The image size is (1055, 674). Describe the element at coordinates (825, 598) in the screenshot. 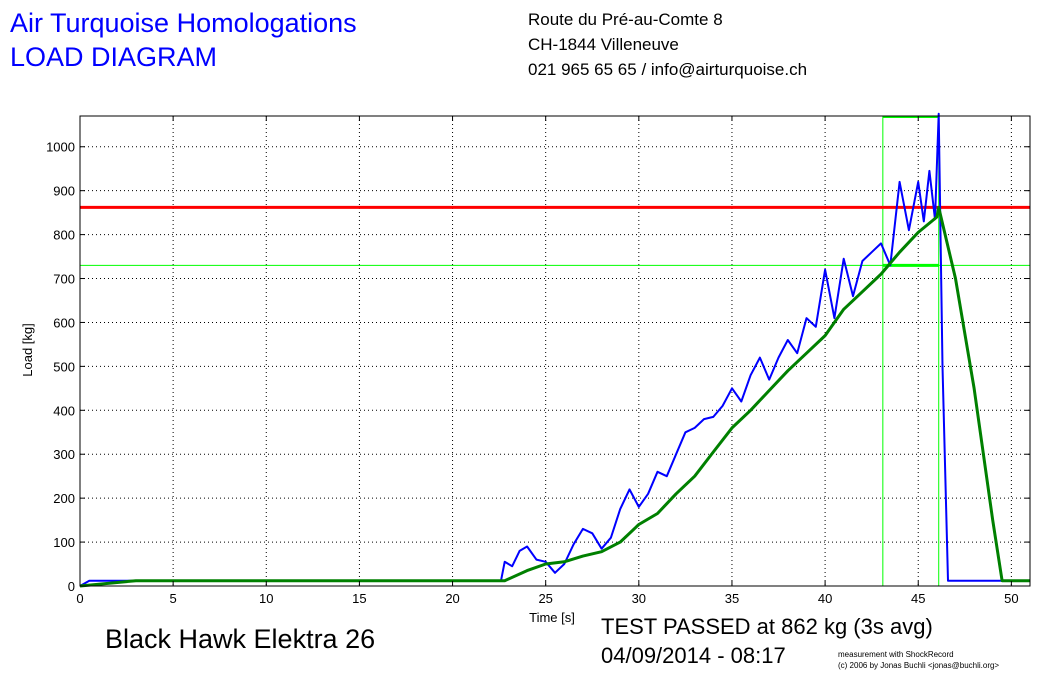

I see `x-tick-label: 40` at that location.